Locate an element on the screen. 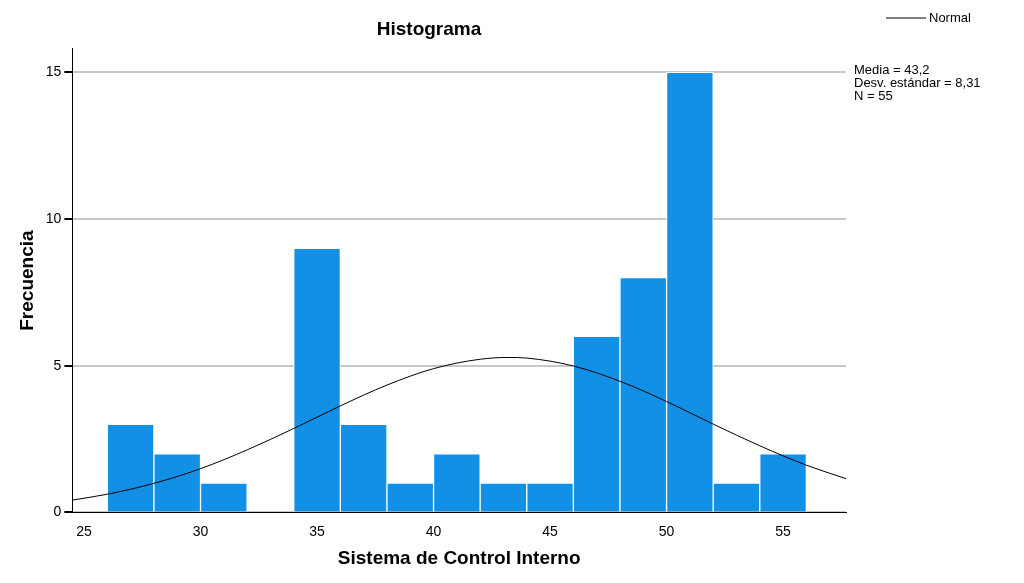 Image resolution: width=1024 pixels, height=583 pixels. chart-title: Histograma is located at coordinates (429, 28).